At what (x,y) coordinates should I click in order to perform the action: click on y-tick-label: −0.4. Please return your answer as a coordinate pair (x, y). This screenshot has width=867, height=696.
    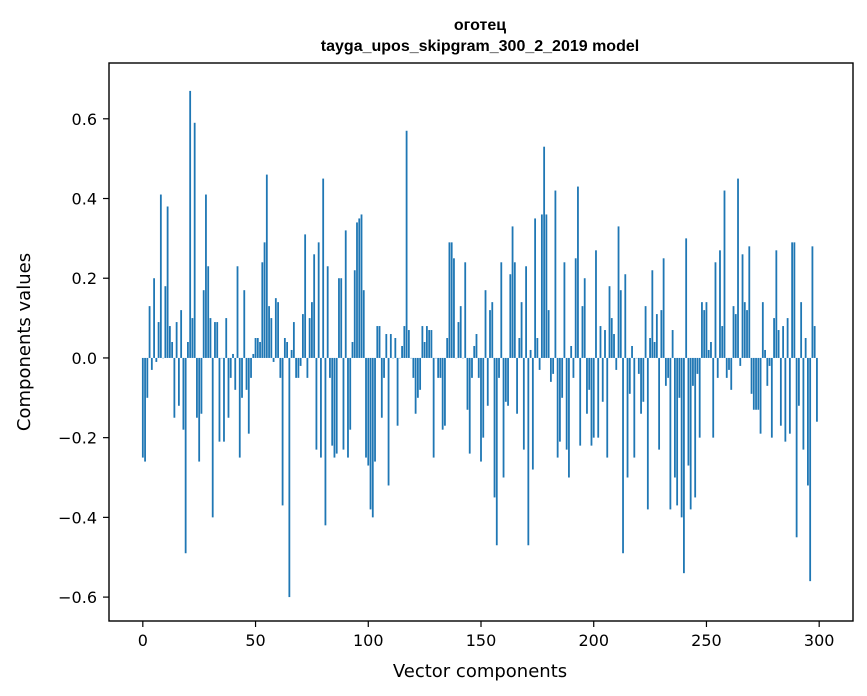
    Looking at the image, I should click on (77, 517).